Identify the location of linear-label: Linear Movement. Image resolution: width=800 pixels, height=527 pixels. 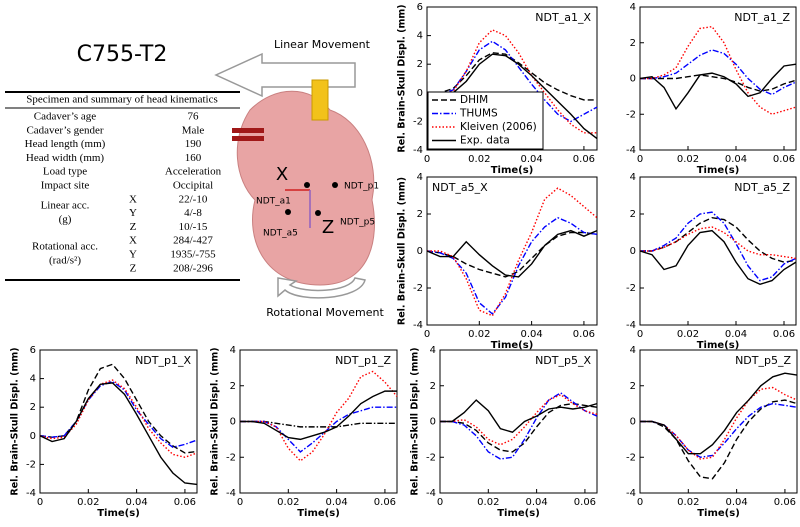
(322, 44).